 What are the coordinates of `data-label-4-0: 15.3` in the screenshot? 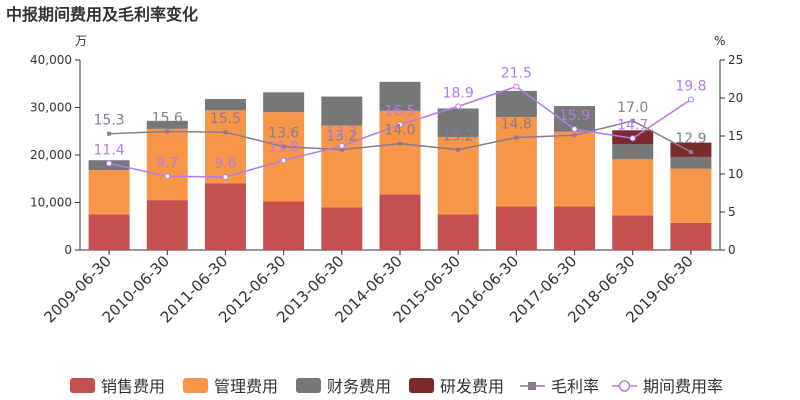 It's located at (109, 121).